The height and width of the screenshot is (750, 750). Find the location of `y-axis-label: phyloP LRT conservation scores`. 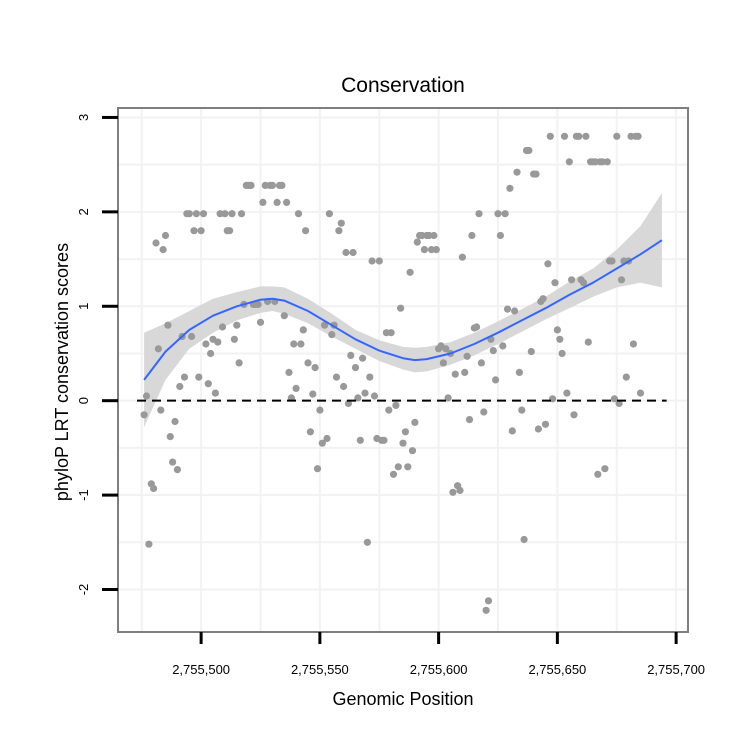

y-axis-label: phyloP LRT conservation scores is located at coordinates (62, 372).